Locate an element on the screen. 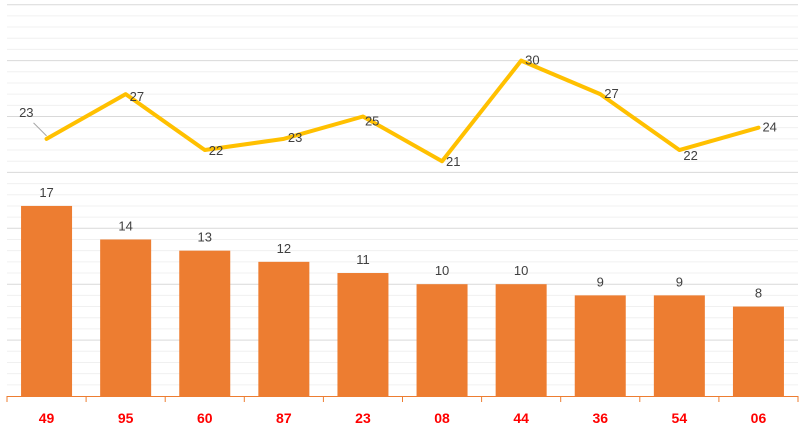  bar-value-label: 11 is located at coordinates (363, 259).